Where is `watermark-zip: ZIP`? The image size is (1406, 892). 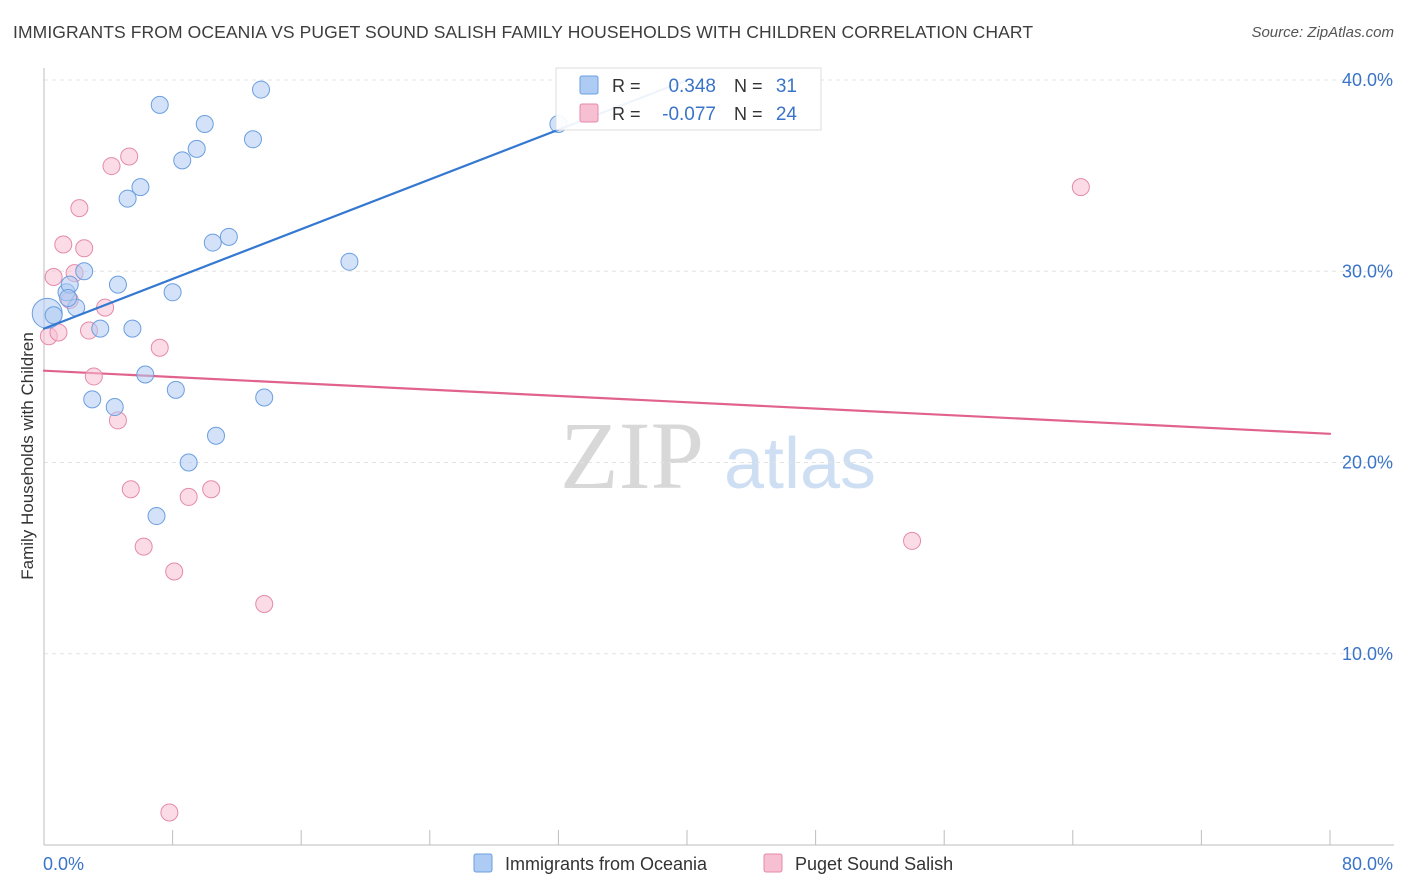 watermark-zip: ZIP is located at coordinates (632, 455).